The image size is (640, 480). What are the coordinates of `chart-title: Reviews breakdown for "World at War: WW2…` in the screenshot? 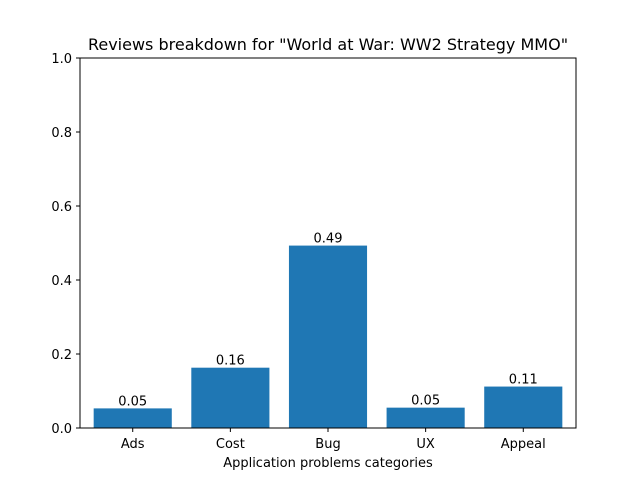 It's located at (328, 44).